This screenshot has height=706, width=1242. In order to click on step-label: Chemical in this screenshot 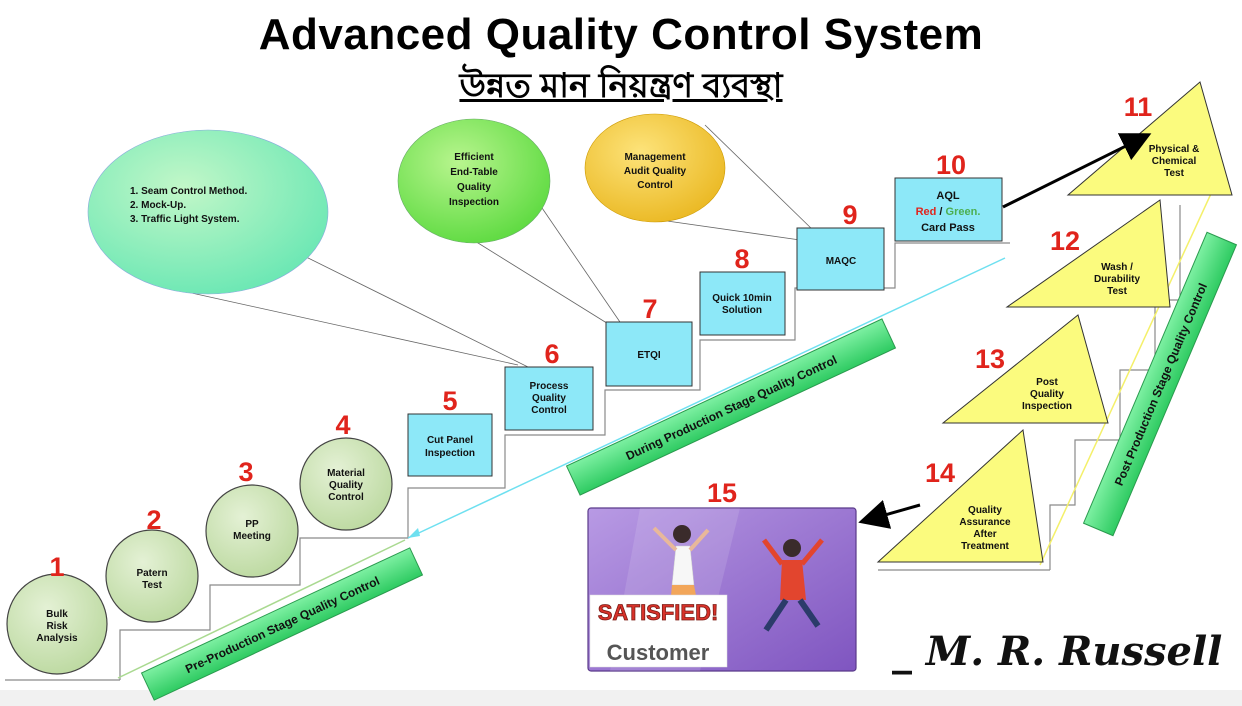, I will do `click(1174, 161)`.